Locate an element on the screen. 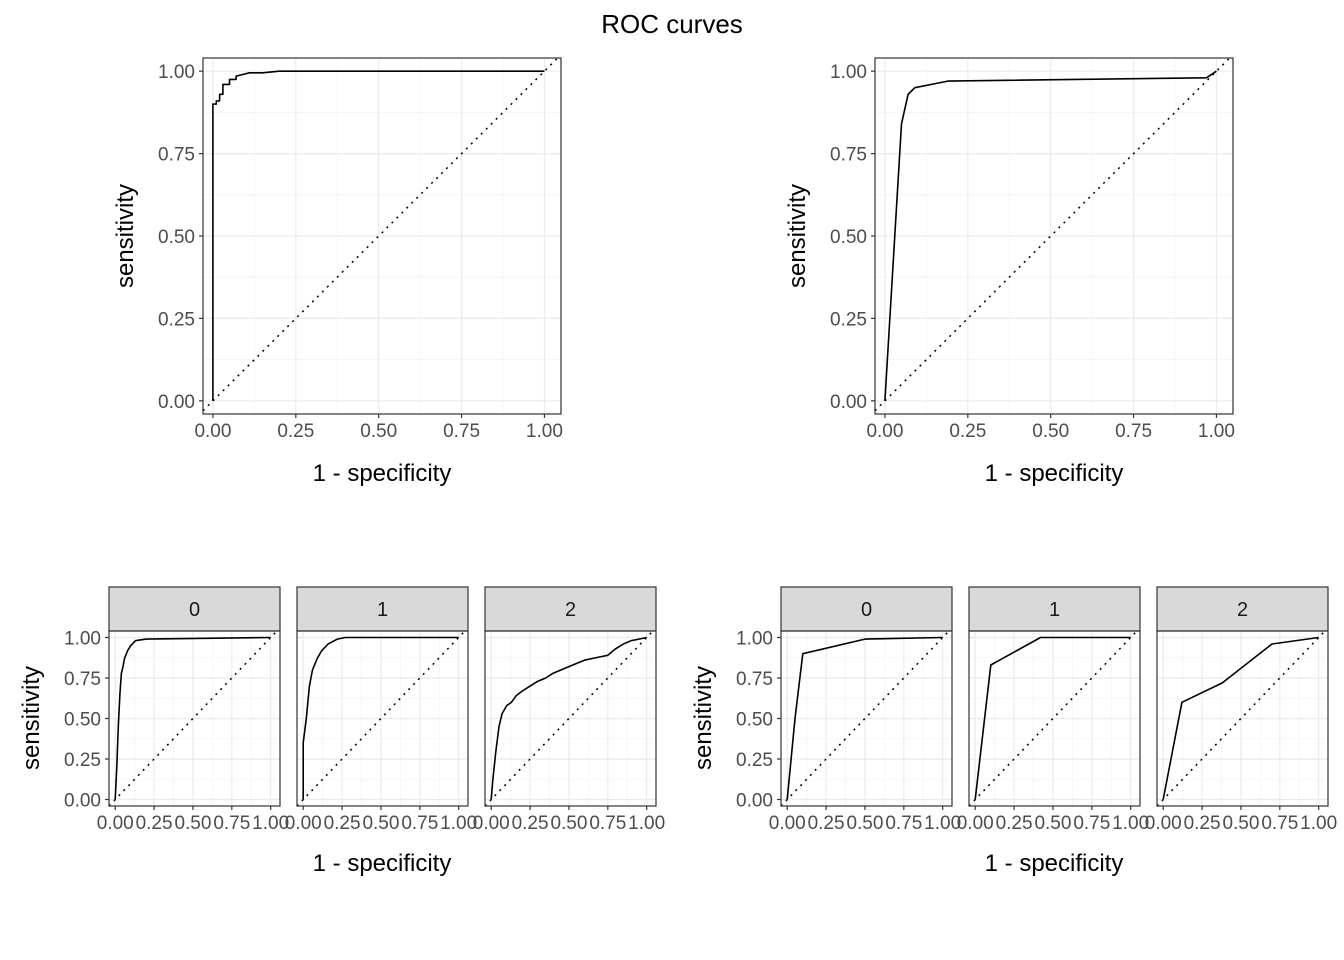 This screenshot has height=960, width=1344. bottom-left-facet-0-x-tick-label: 0.75 is located at coordinates (231, 823).